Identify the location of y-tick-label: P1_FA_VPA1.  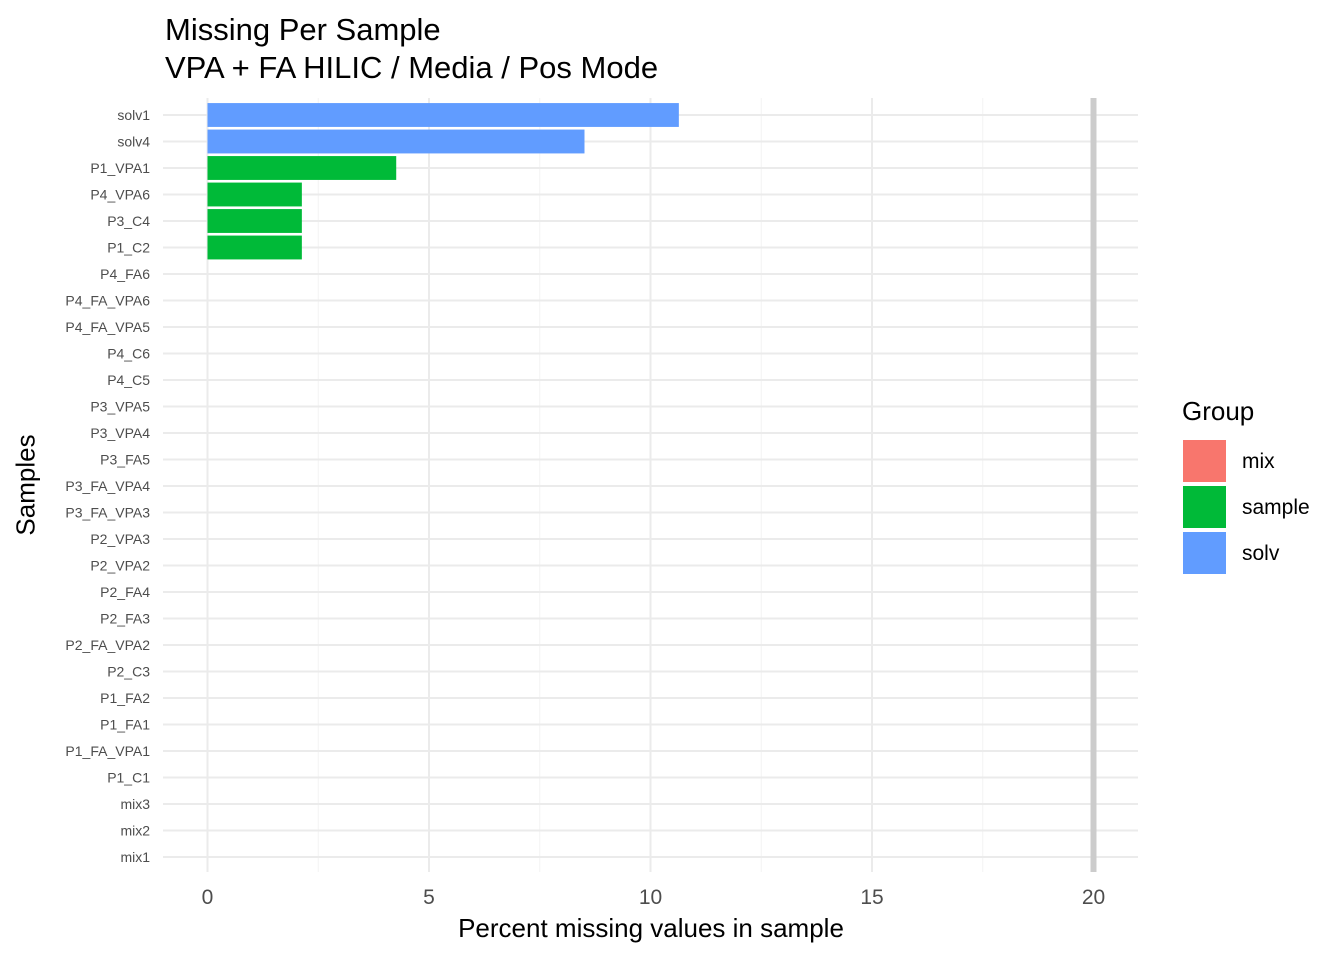
(107, 751).